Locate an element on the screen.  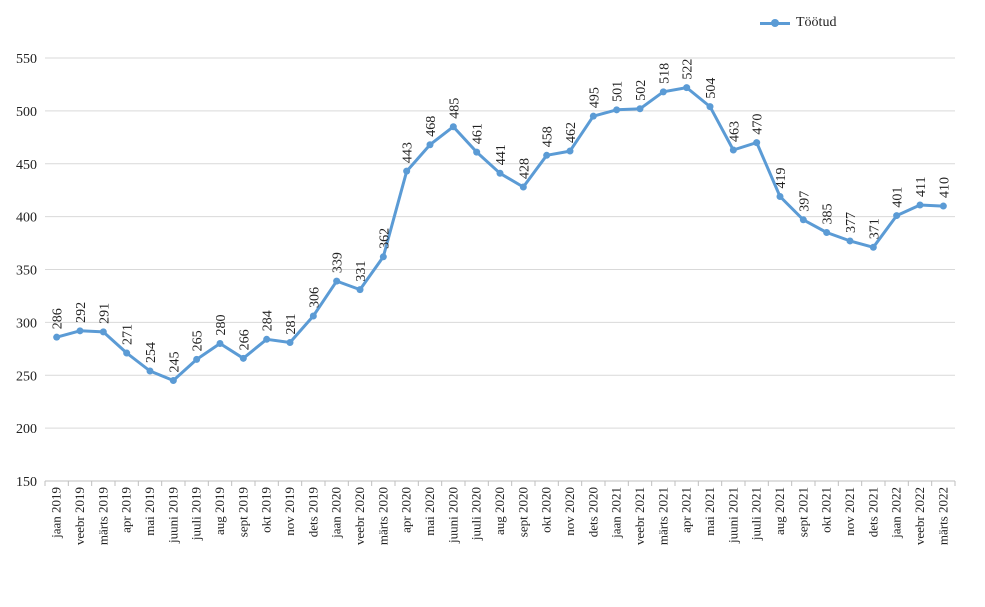
y-tick-label: 450 is located at coordinates (26, 165).